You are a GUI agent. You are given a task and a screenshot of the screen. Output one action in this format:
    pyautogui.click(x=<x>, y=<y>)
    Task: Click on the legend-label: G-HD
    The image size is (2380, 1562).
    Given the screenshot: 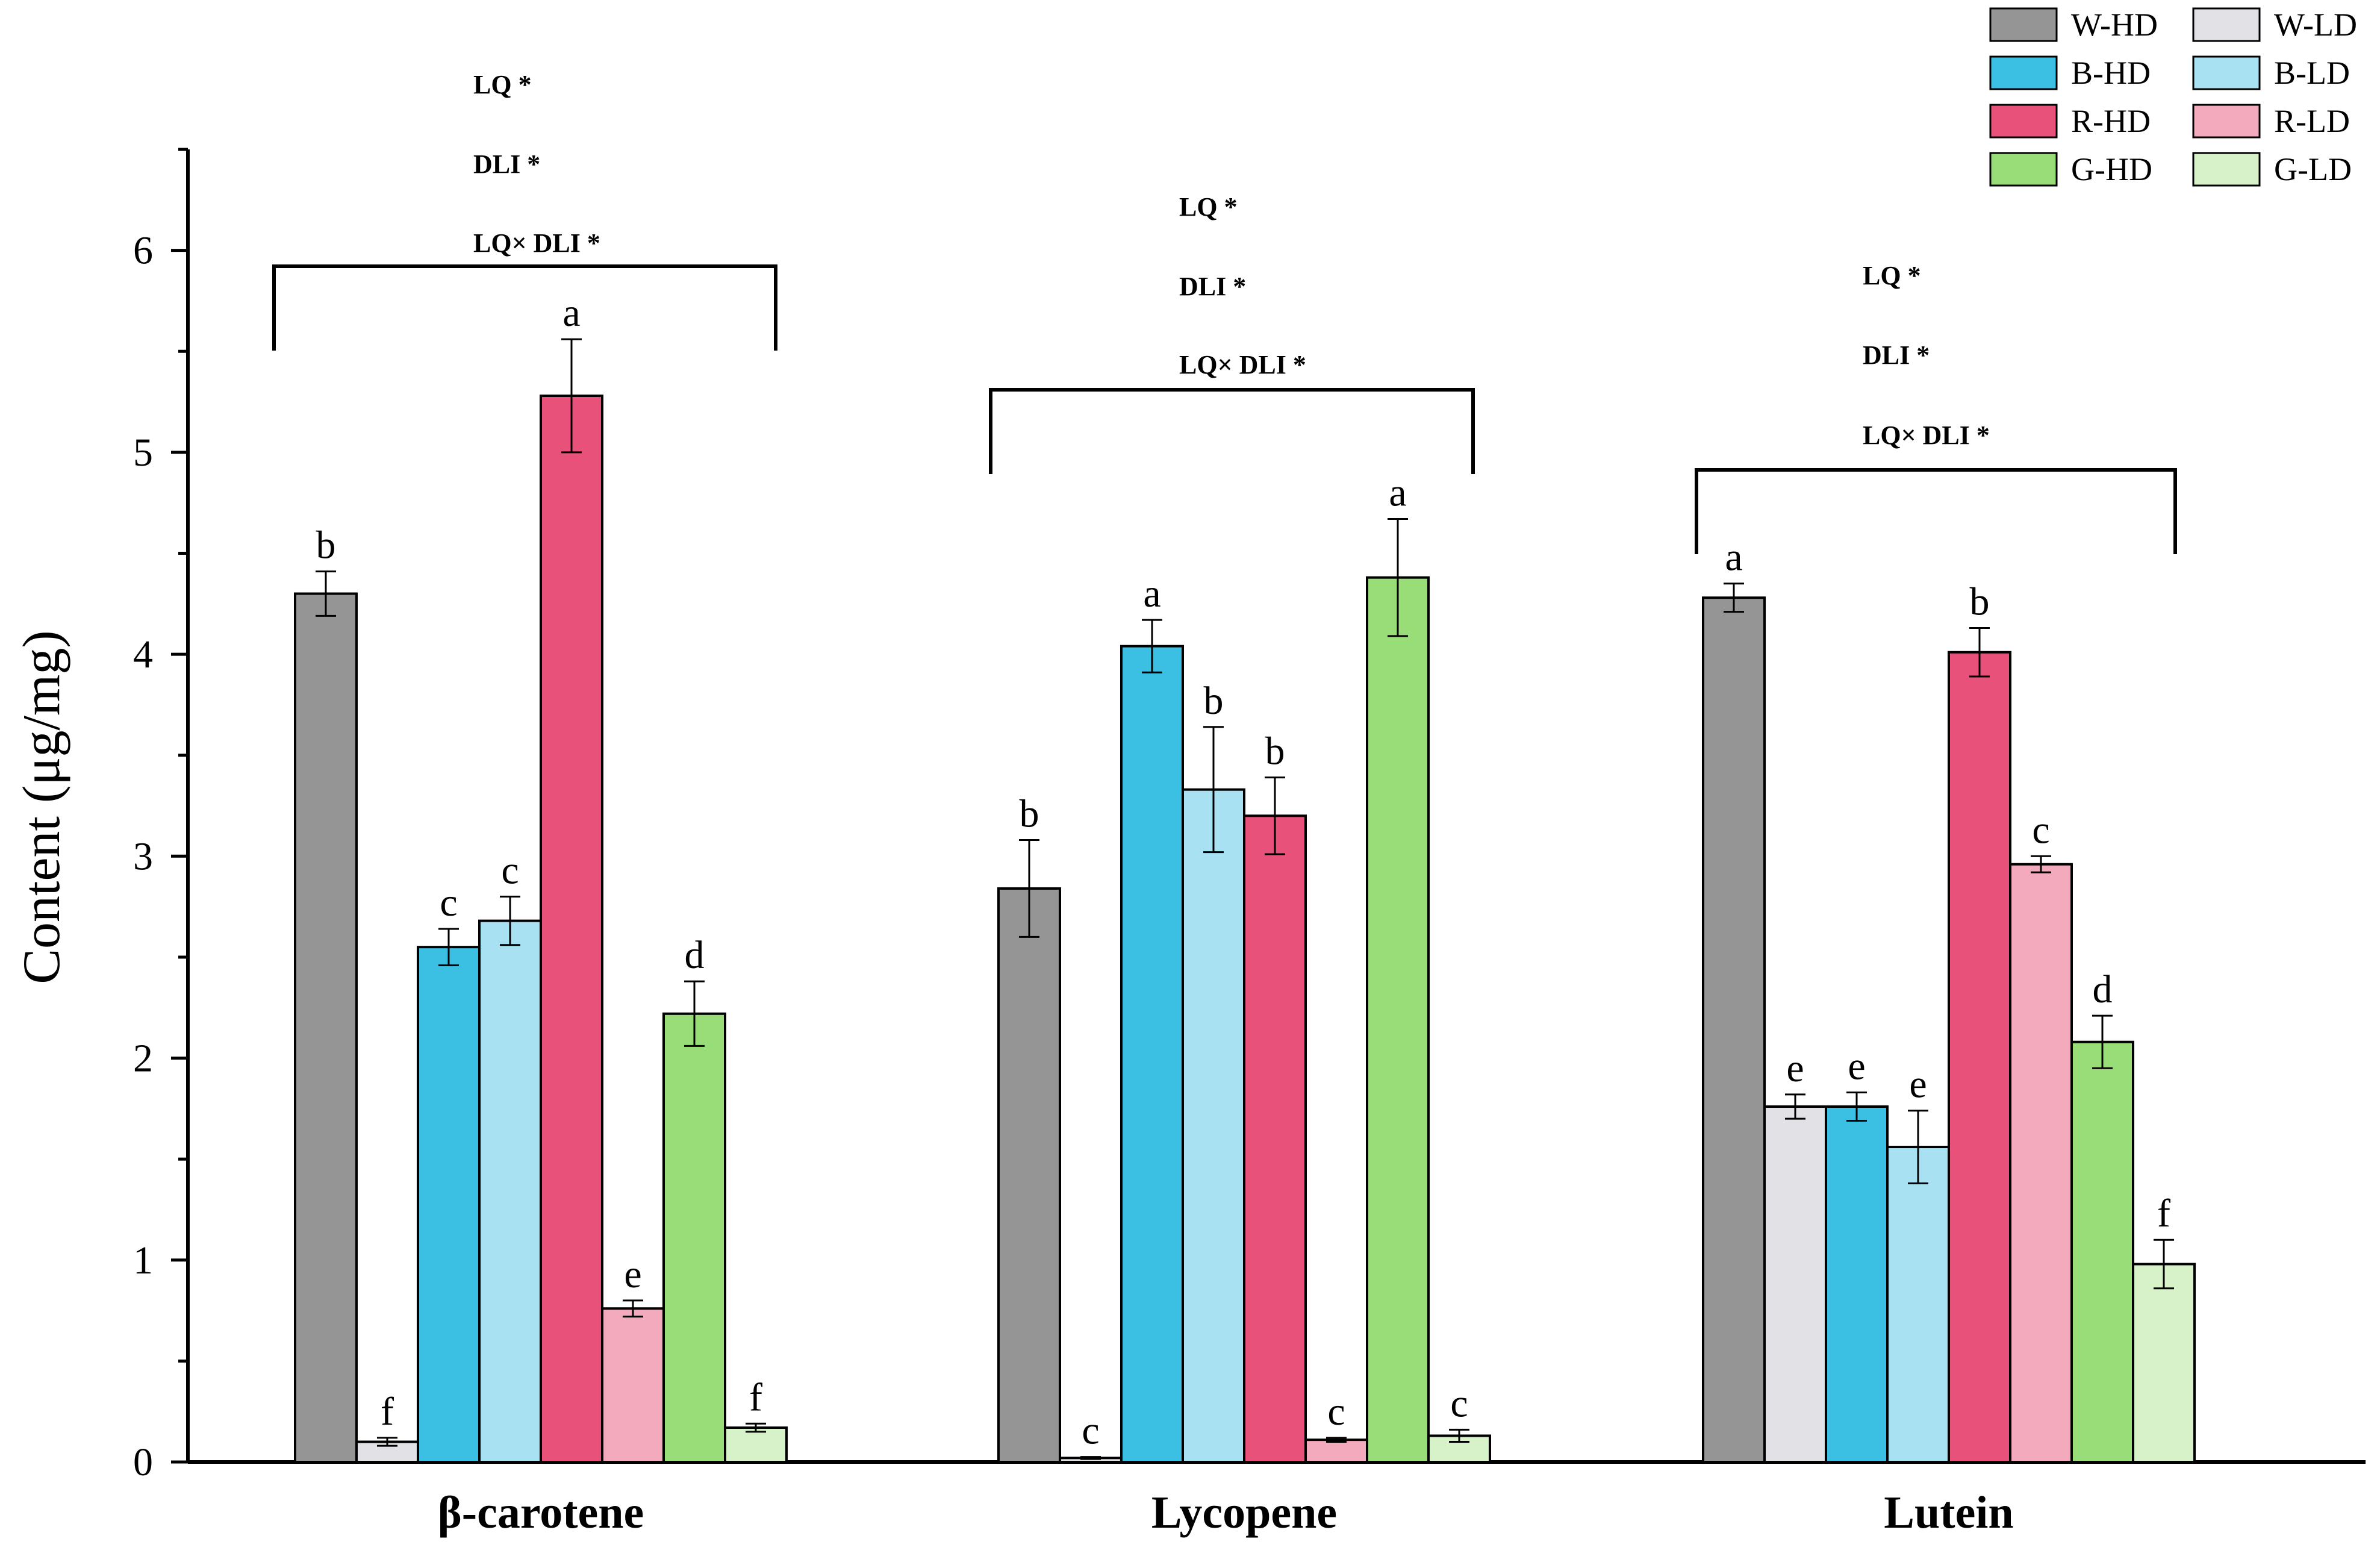 What is the action you would take?
    pyautogui.click(x=2111, y=169)
    